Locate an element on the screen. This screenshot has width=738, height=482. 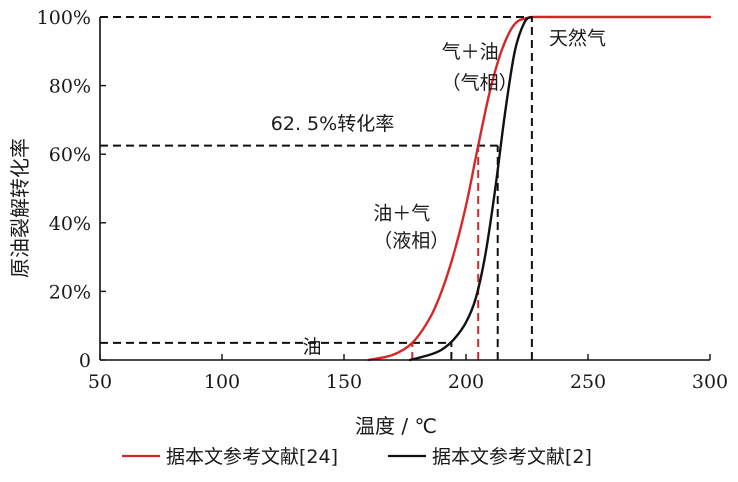
y-tick-label: 60% is located at coordinates (70, 155).